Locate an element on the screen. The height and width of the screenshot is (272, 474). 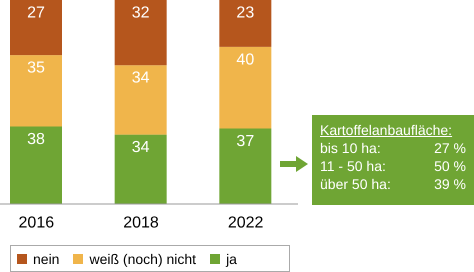
legend-label: ja is located at coordinates (231, 258).